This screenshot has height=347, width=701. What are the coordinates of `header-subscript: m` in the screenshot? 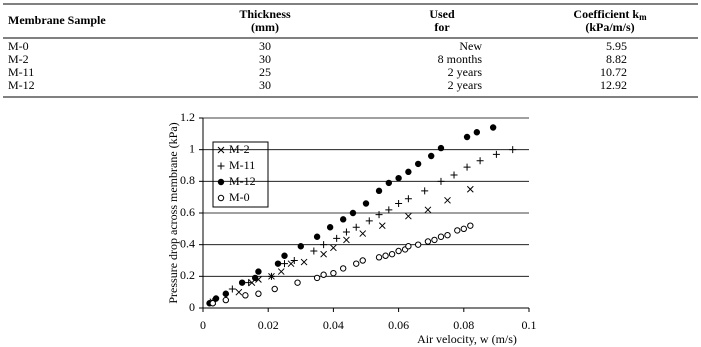 It's located at (643, 17).